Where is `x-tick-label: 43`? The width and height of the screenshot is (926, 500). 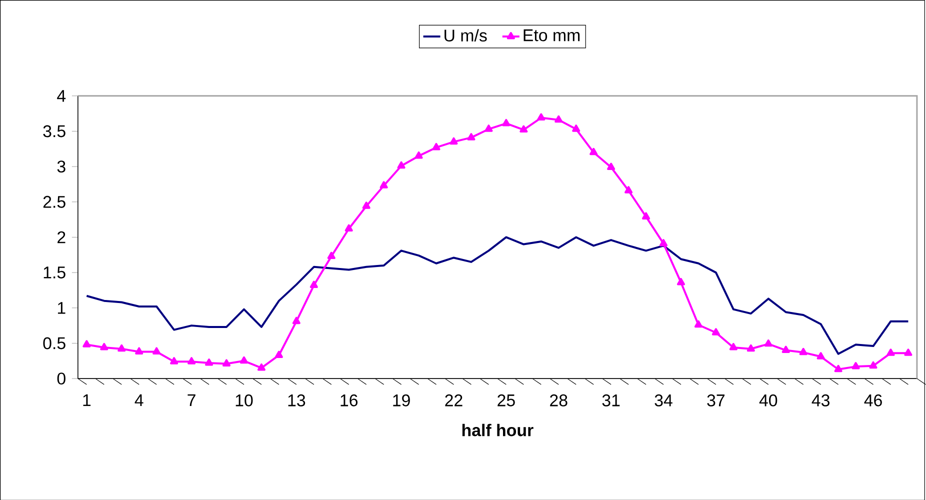
x-tick-label: 43 is located at coordinates (821, 400).